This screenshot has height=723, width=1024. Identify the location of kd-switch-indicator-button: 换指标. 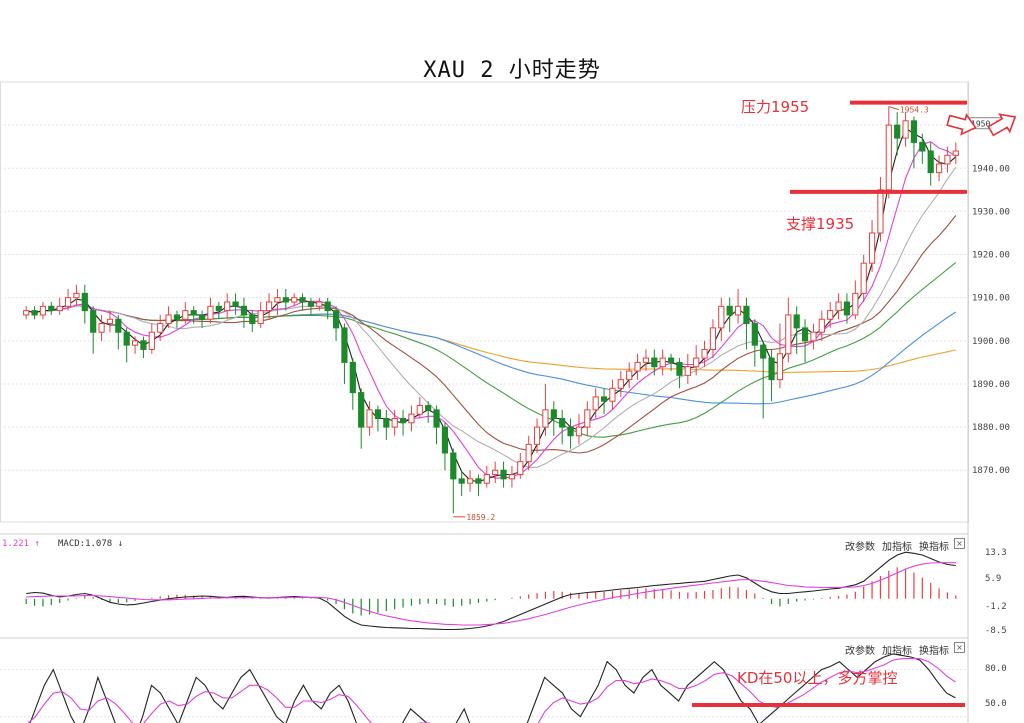
(934, 651).